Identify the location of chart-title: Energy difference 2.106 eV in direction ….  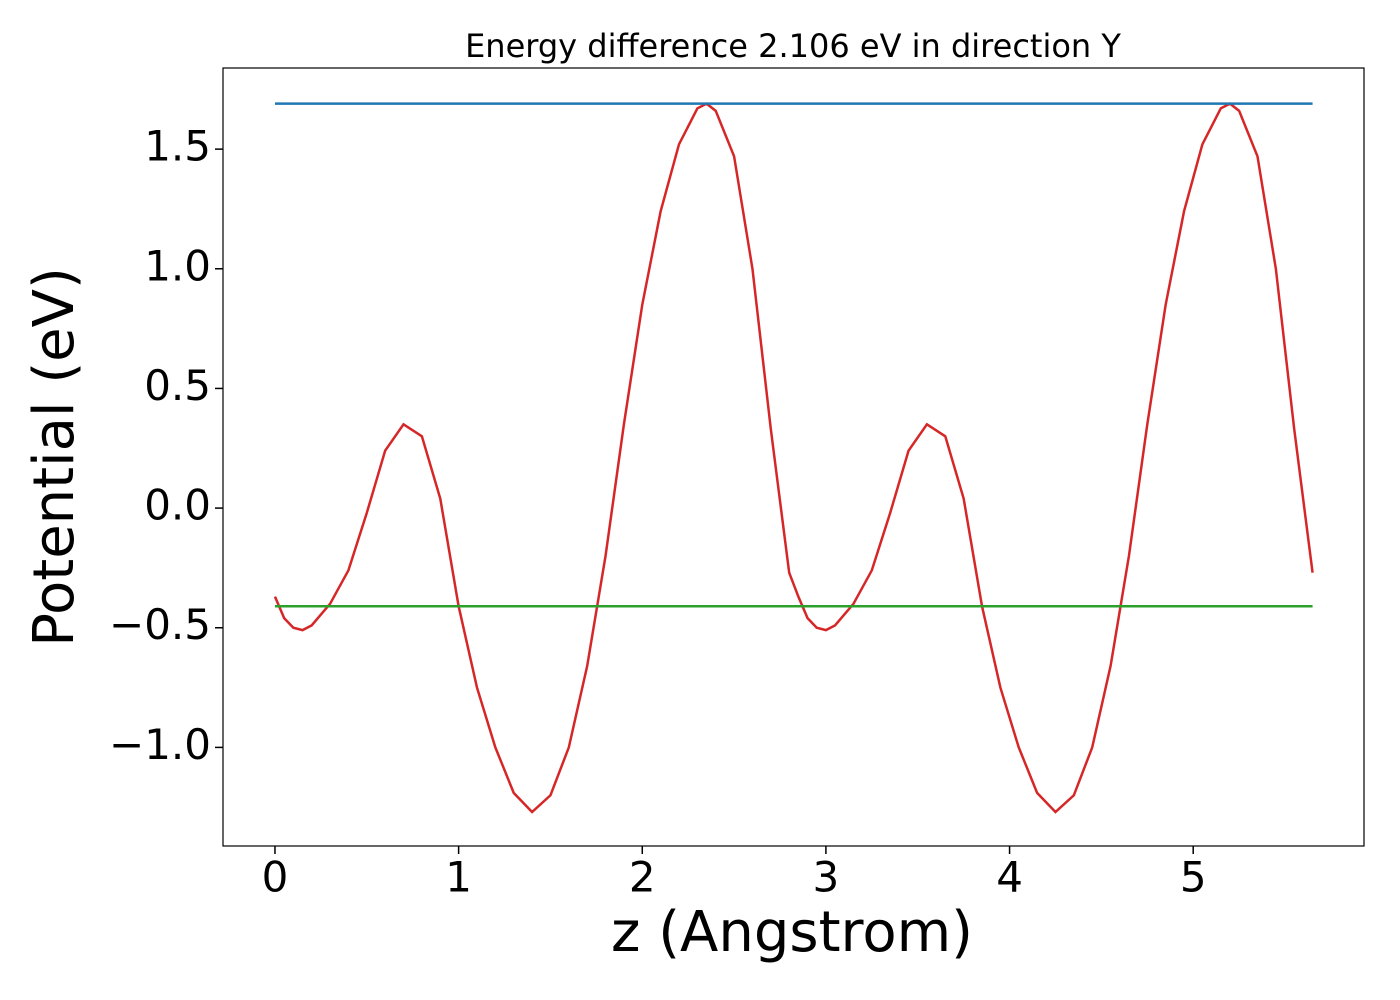
(793, 46).